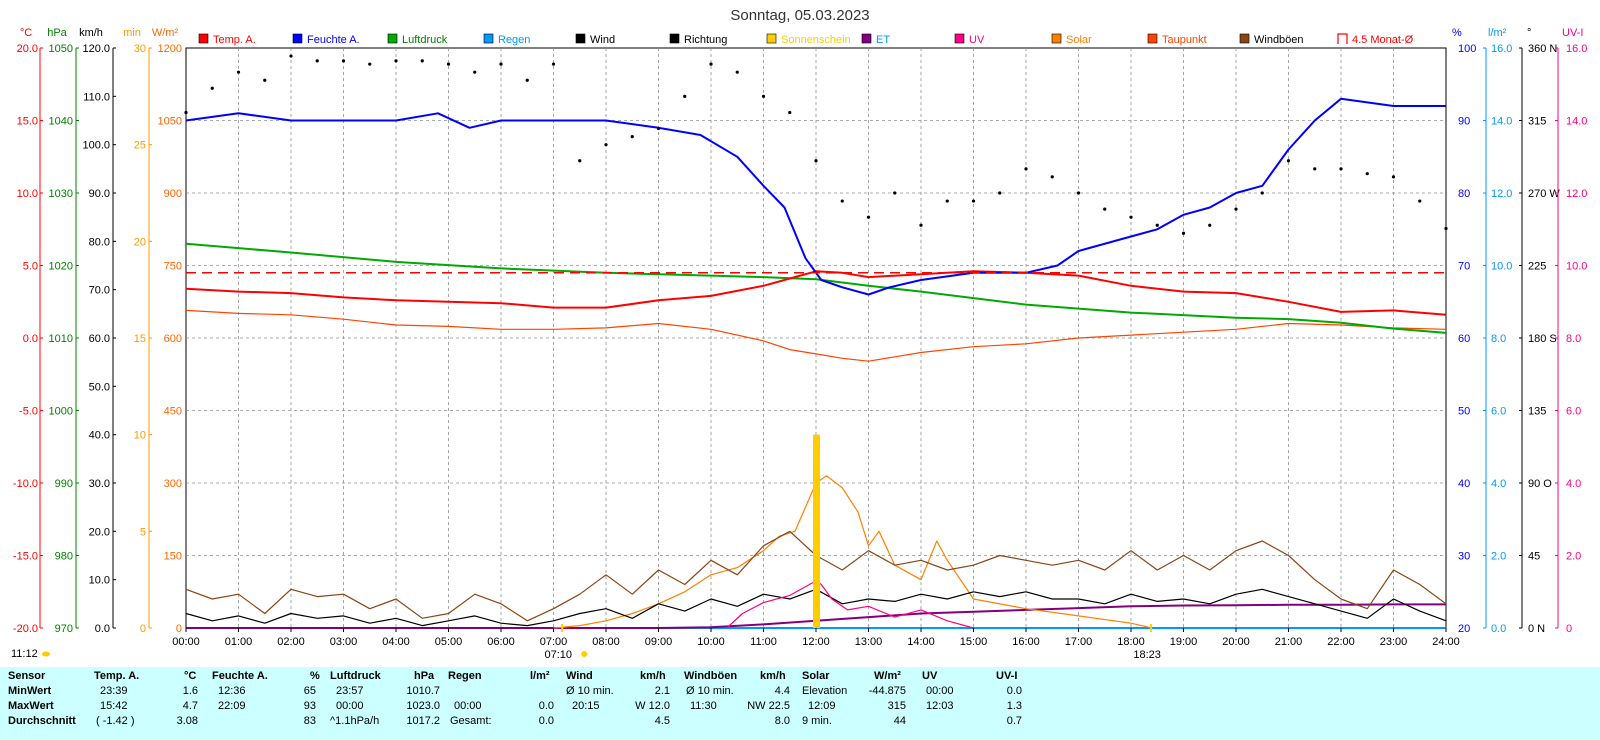  Describe the element at coordinates (1501, 194) in the screenshot. I see `axis-tick-label: 12.0` at that location.